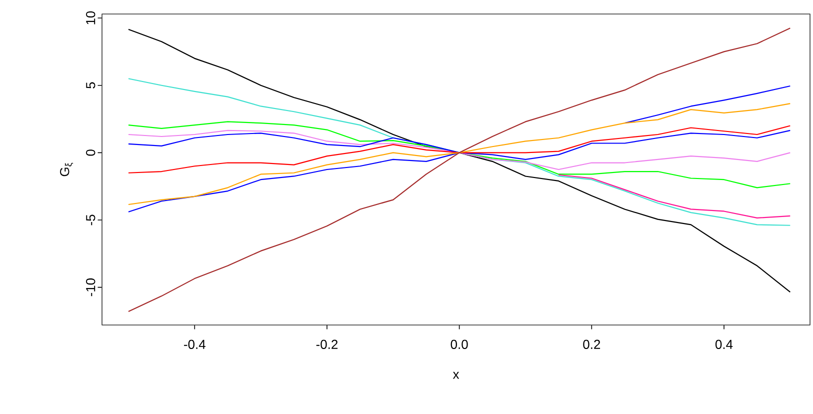 The width and height of the screenshot is (813, 414). What do you see at coordinates (456, 375) in the screenshot?
I see `x-axis-title: x` at bounding box center [456, 375].